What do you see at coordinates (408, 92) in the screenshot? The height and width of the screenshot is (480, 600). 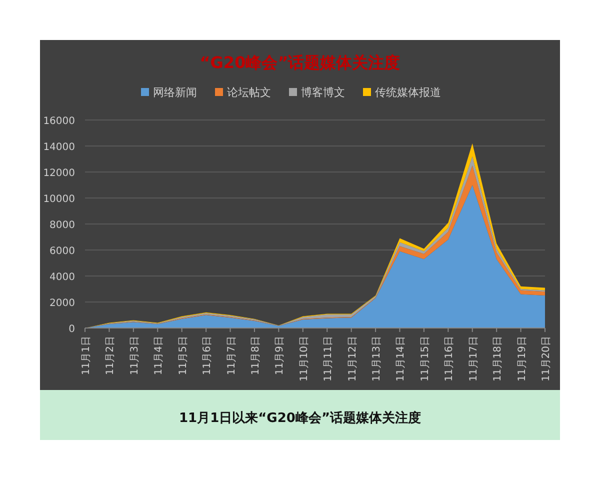 I see `legend-label: 传统媒体报道` at bounding box center [408, 92].